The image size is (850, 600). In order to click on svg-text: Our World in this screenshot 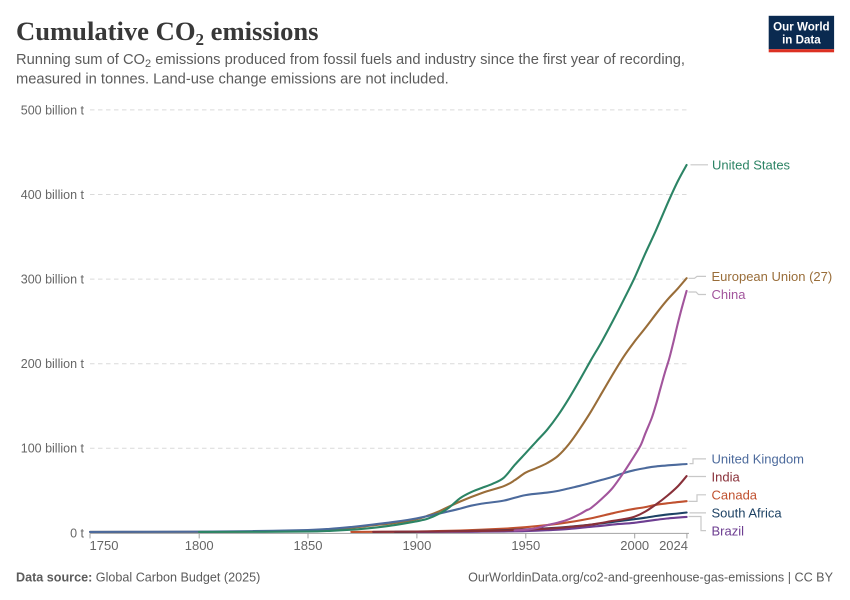, I will do `click(801, 27)`.